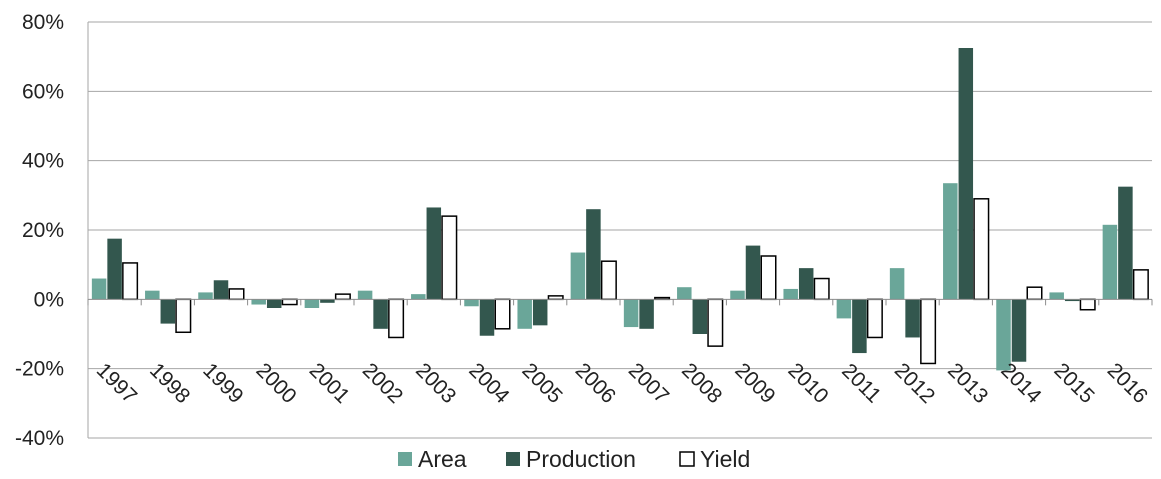  Describe the element at coordinates (442, 459) in the screenshot. I see `legend-label: Area` at that location.